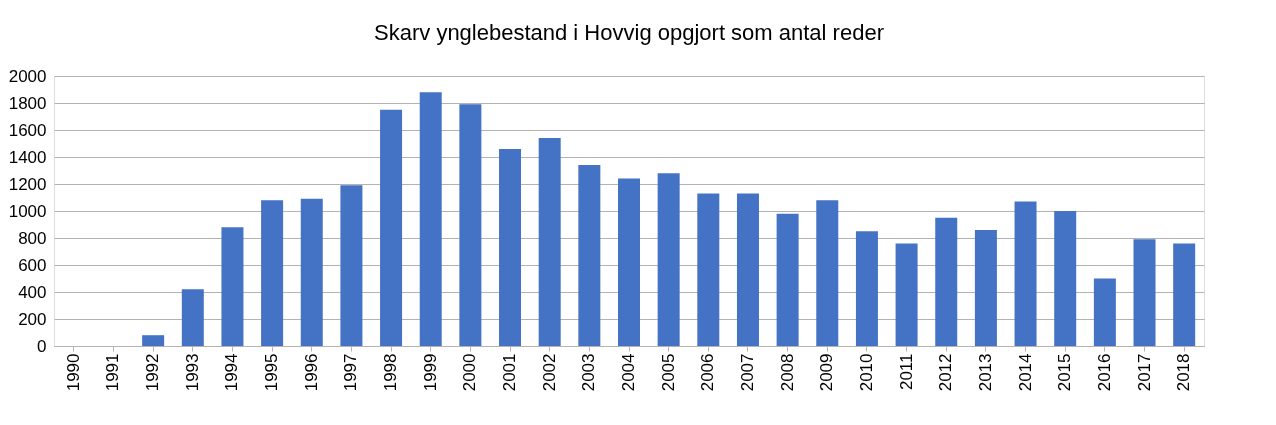 This screenshot has height=425, width=1276. I want to click on x-tick-label: 1997, so click(351, 372).